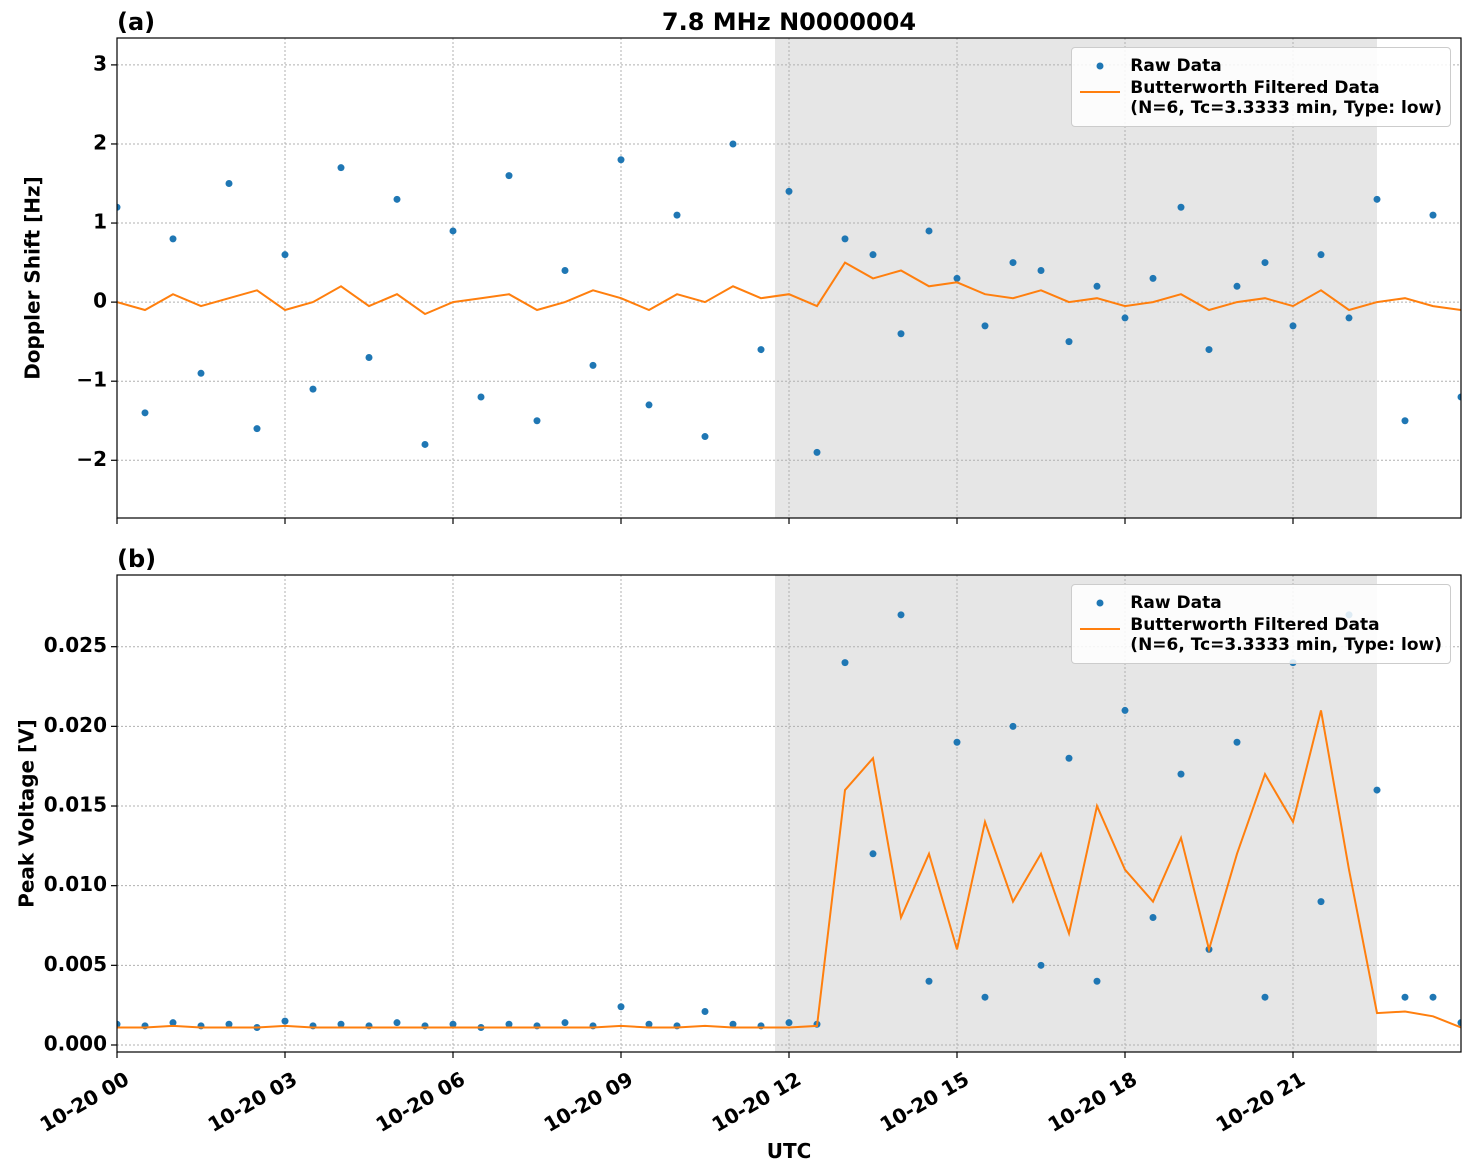 This screenshot has width=1472, height=1172. I want to click on panel-label: (b), so click(136, 559).